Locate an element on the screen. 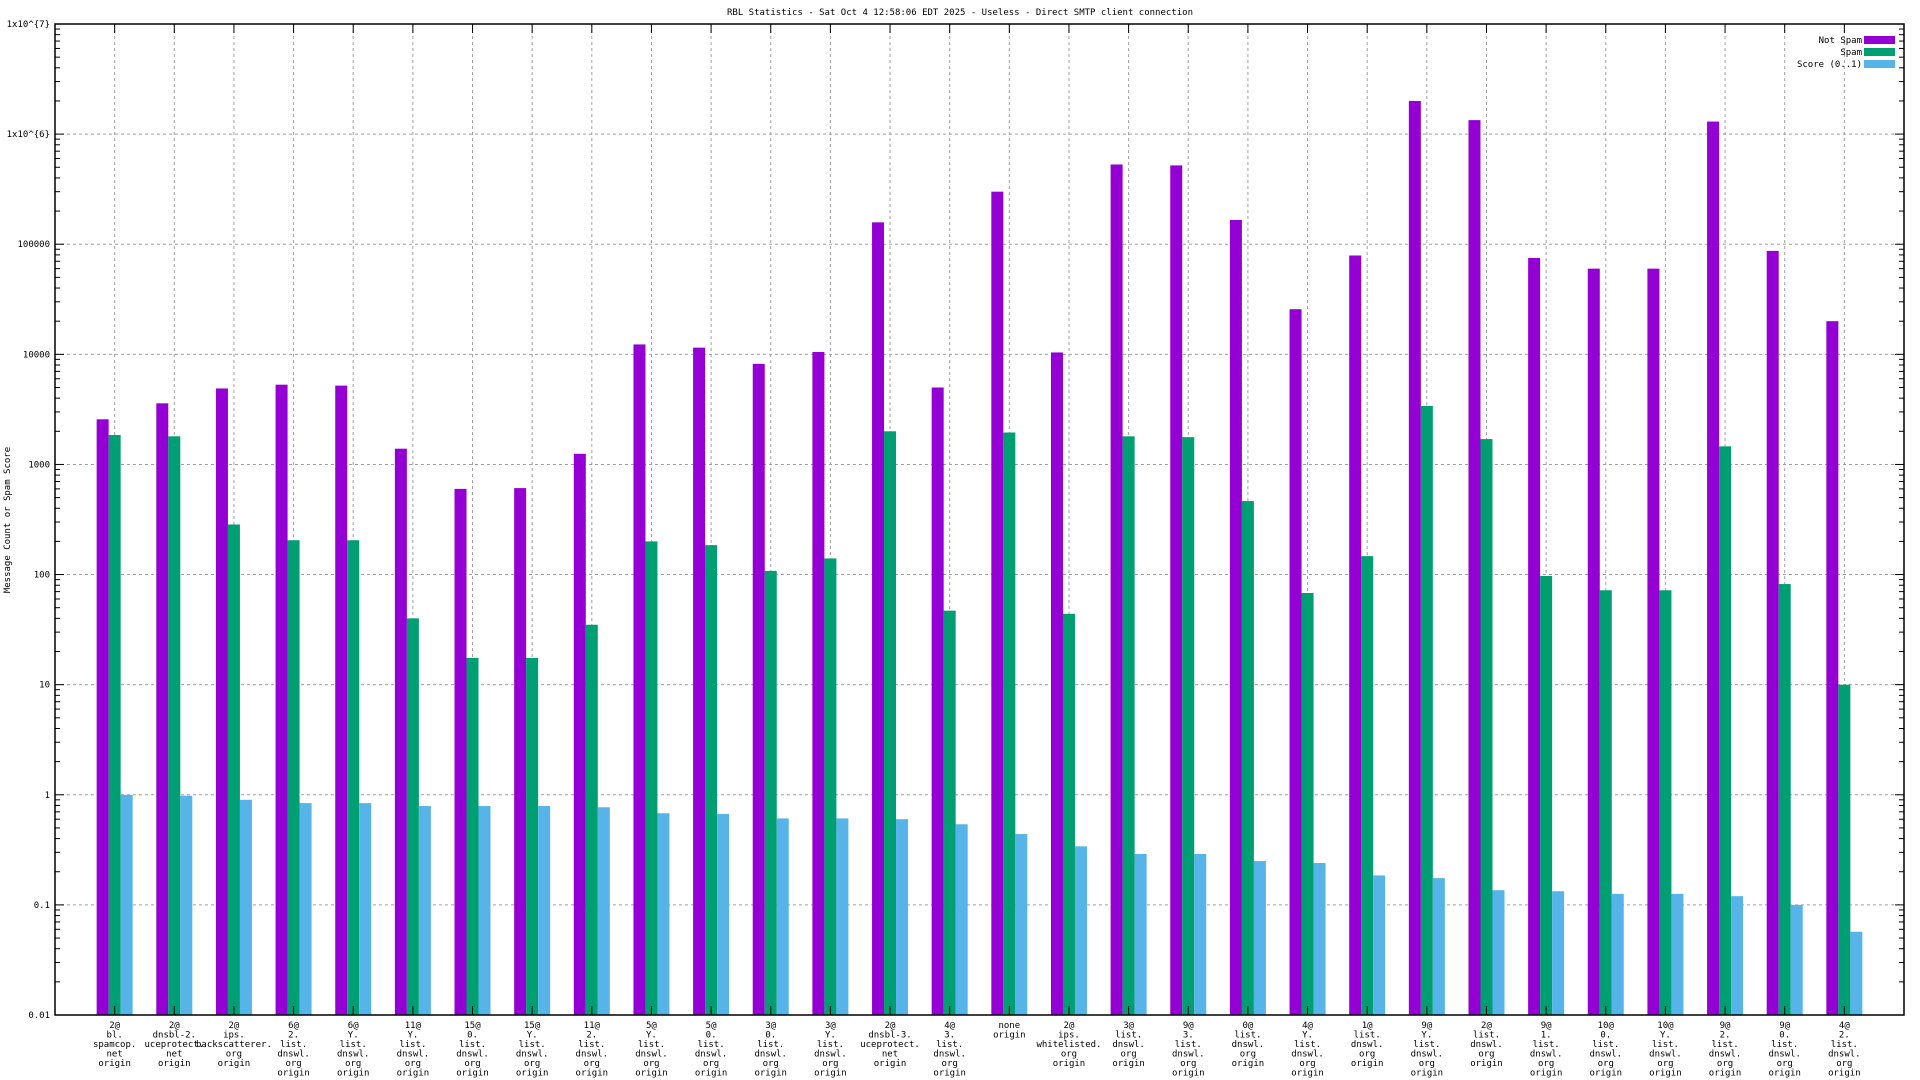 This screenshot has height=1080, width=1920. x-tick-label: 5@ is located at coordinates (651, 1026).